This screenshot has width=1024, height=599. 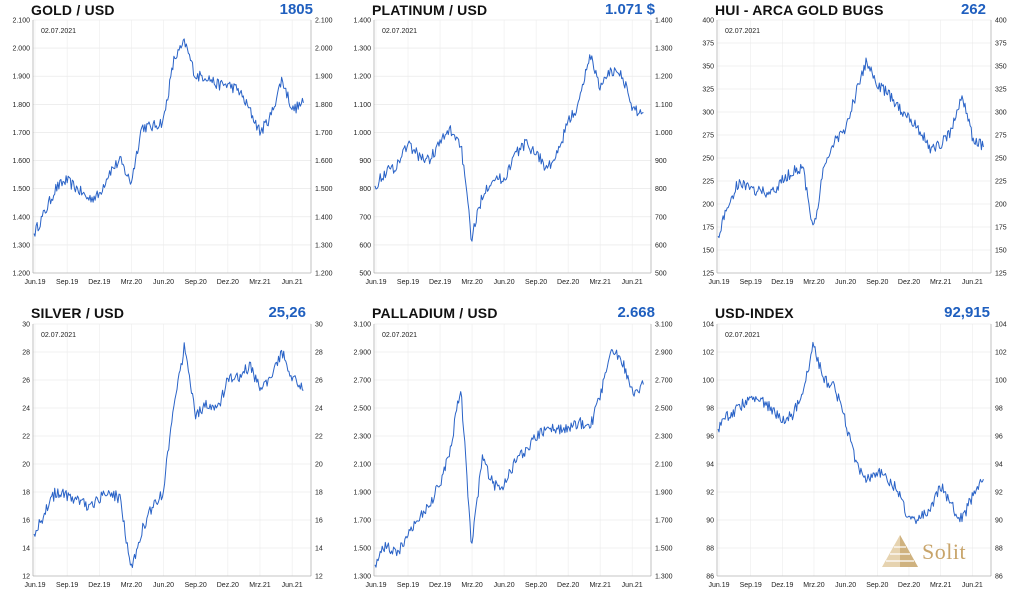 I want to click on y-tick-label-right: 175, so click(x=1001, y=228).